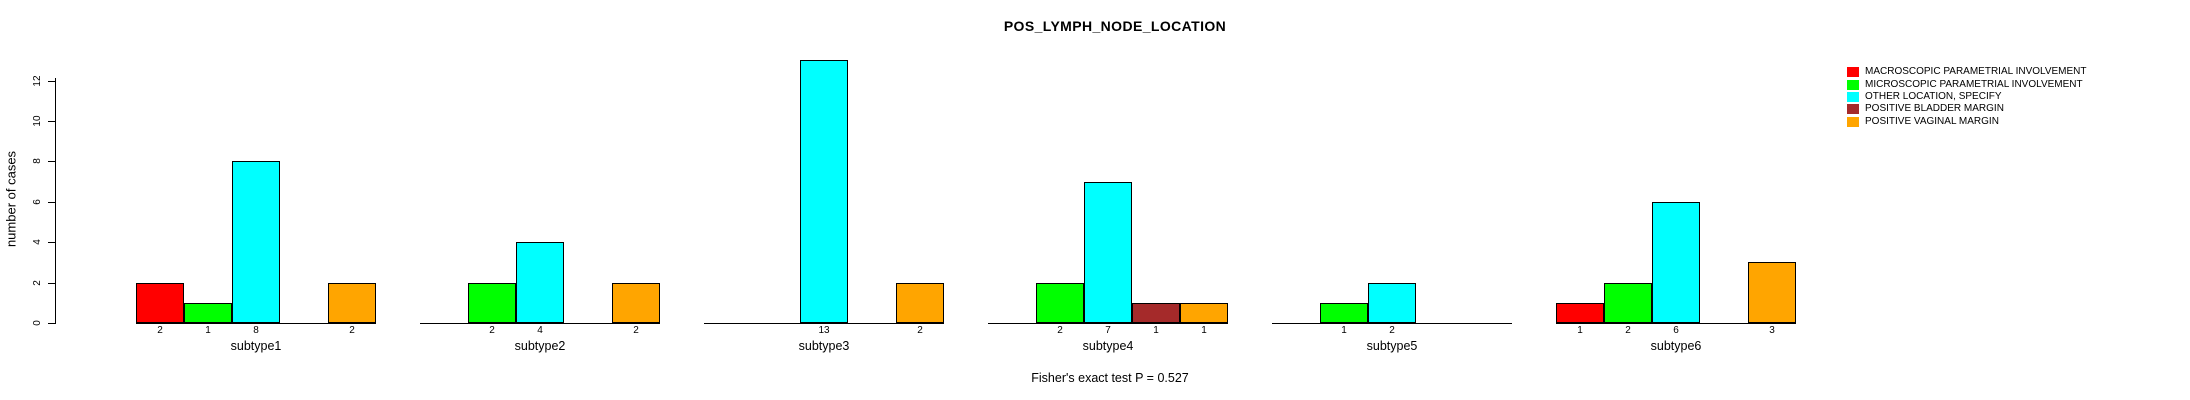 The image size is (2190, 400). What do you see at coordinates (1392, 303) in the screenshot?
I see `bar-subtype5-series3` at bounding box center [1392, 303].